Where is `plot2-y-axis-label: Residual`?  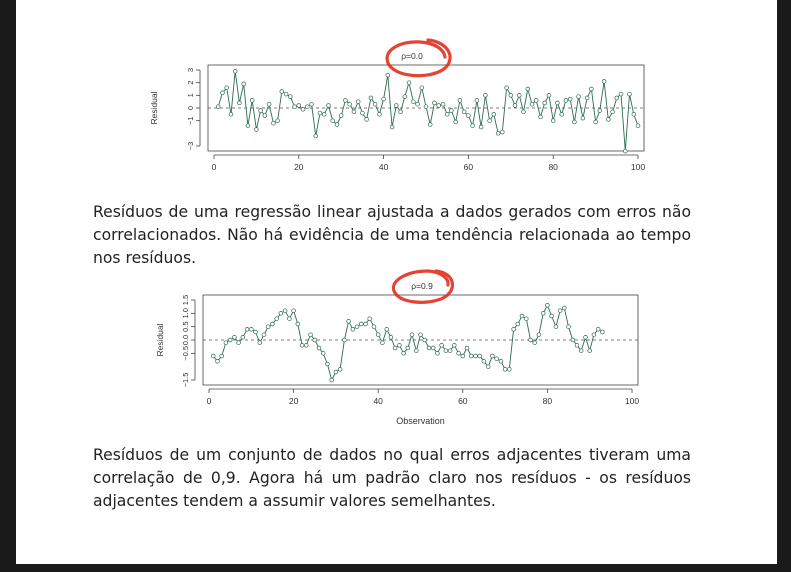
plot2-y-axis-label: Residual is located at coordinates (160, 339).